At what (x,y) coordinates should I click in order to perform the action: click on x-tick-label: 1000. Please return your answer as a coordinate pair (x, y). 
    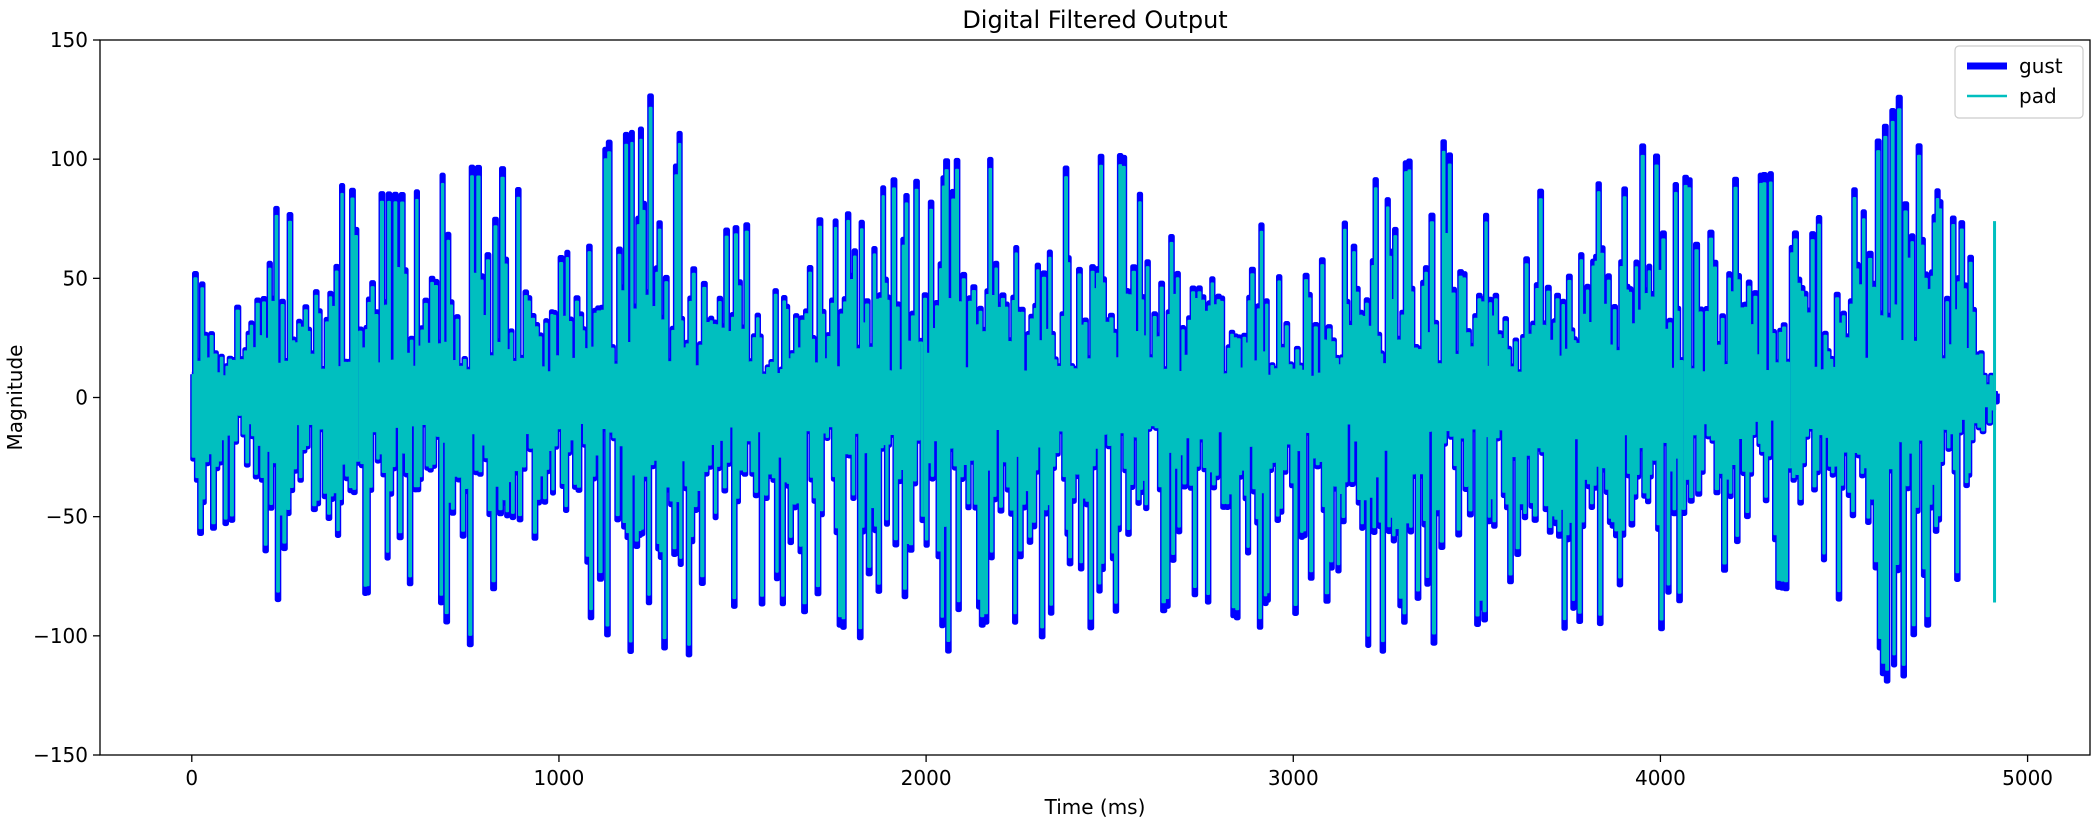
    Looking at the image, I should click on (558, 778).